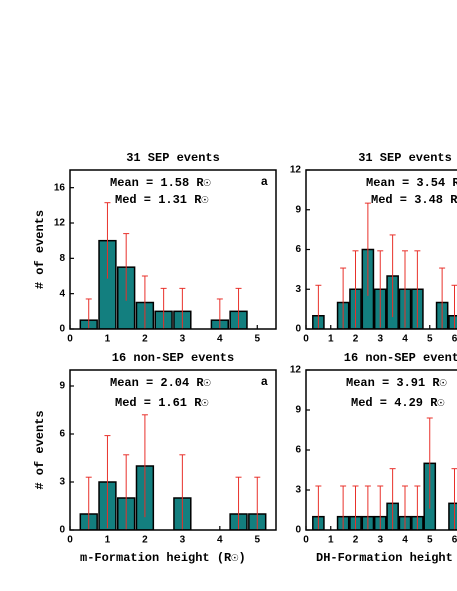 The width and height of the screenshot is (457, 591). Describe the element at coordinates (62, 258) in the screenshot. I see `y-tick-label: 8` at that location.